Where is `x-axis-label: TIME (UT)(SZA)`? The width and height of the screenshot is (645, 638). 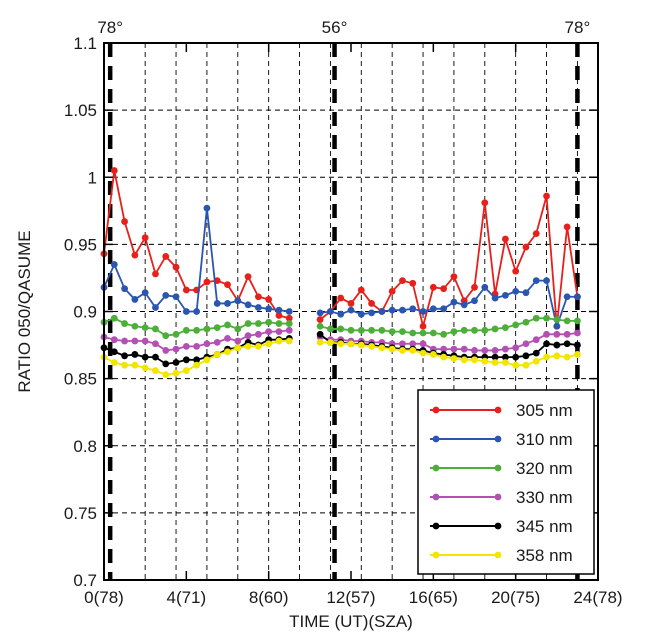
x-axis-label: TIME (UT)(SZA) is located at coordinates (351, 621).